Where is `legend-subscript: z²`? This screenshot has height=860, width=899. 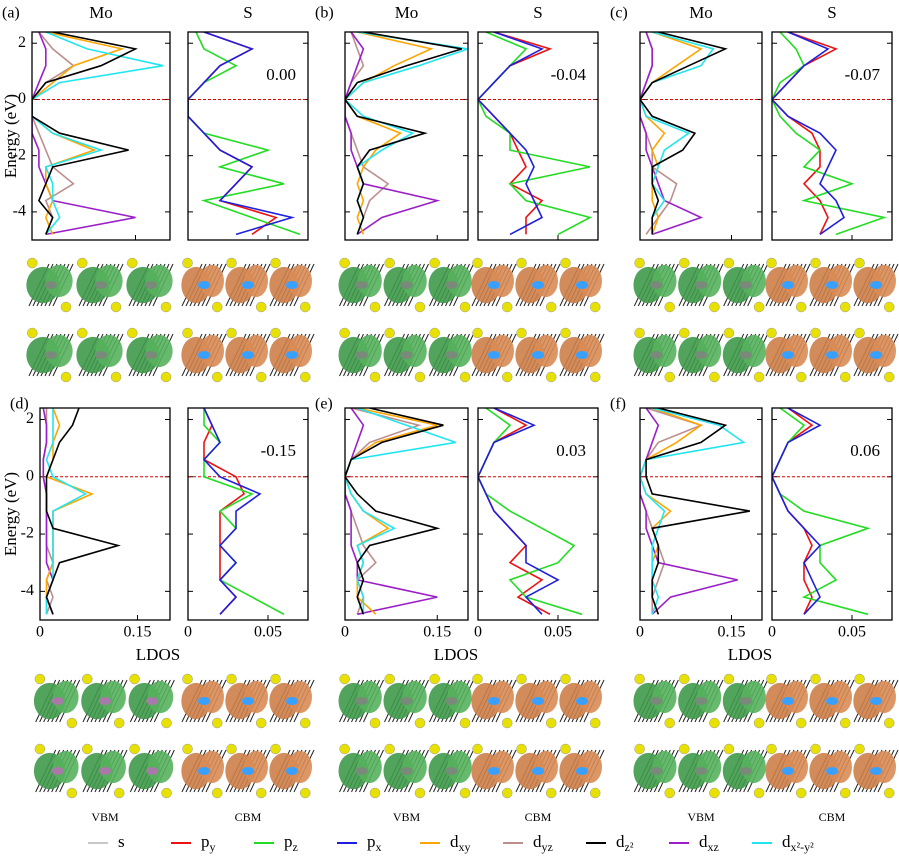
legend-subscript: z² is located at coordinates (629, 847).